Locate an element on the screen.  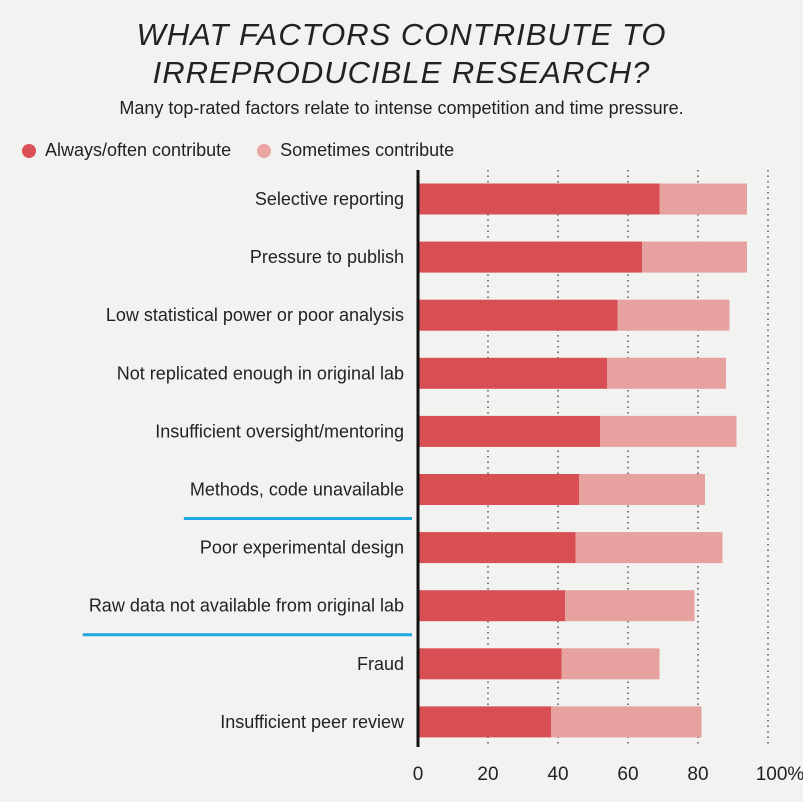
x-tick-label: 80 is located at coordinates (697, 774).